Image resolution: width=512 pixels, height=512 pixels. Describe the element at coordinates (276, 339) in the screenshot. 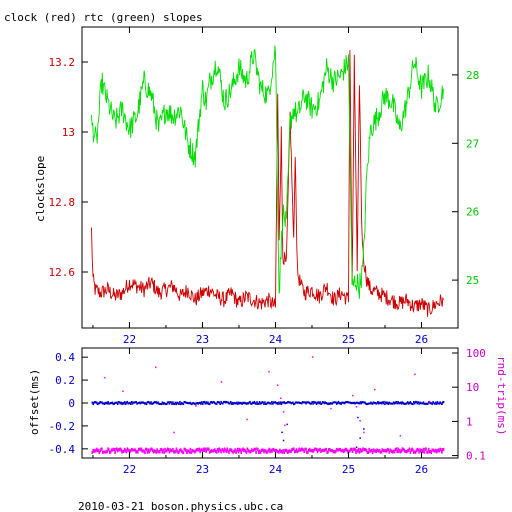

I see `top-x-tick-label: 24` at that location.